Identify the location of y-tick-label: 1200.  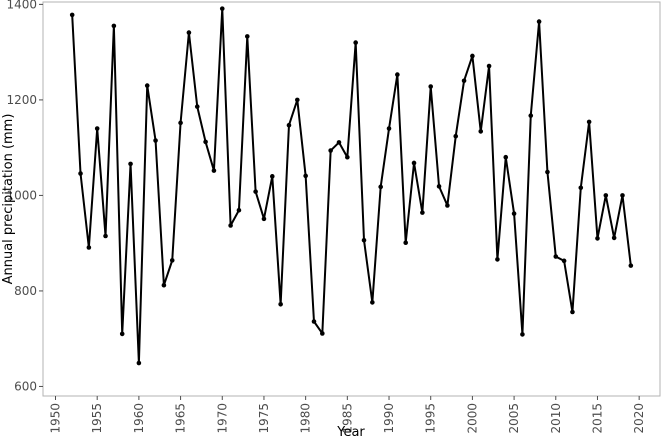
(21, 100).